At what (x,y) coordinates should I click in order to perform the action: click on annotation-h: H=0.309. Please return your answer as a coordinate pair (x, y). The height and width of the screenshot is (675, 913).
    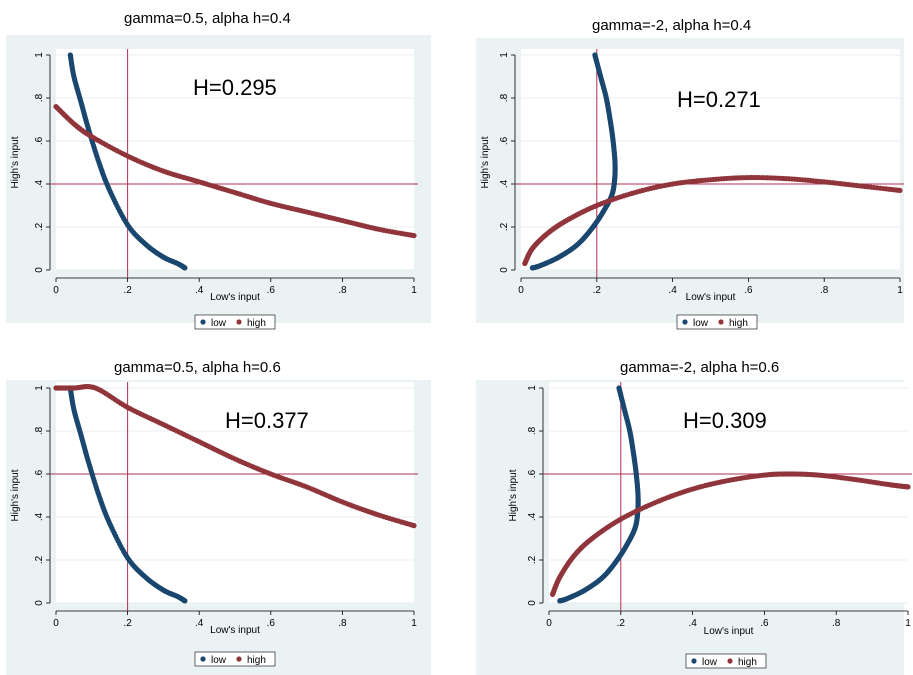
    Looking at the image, I should click on (725, 420).